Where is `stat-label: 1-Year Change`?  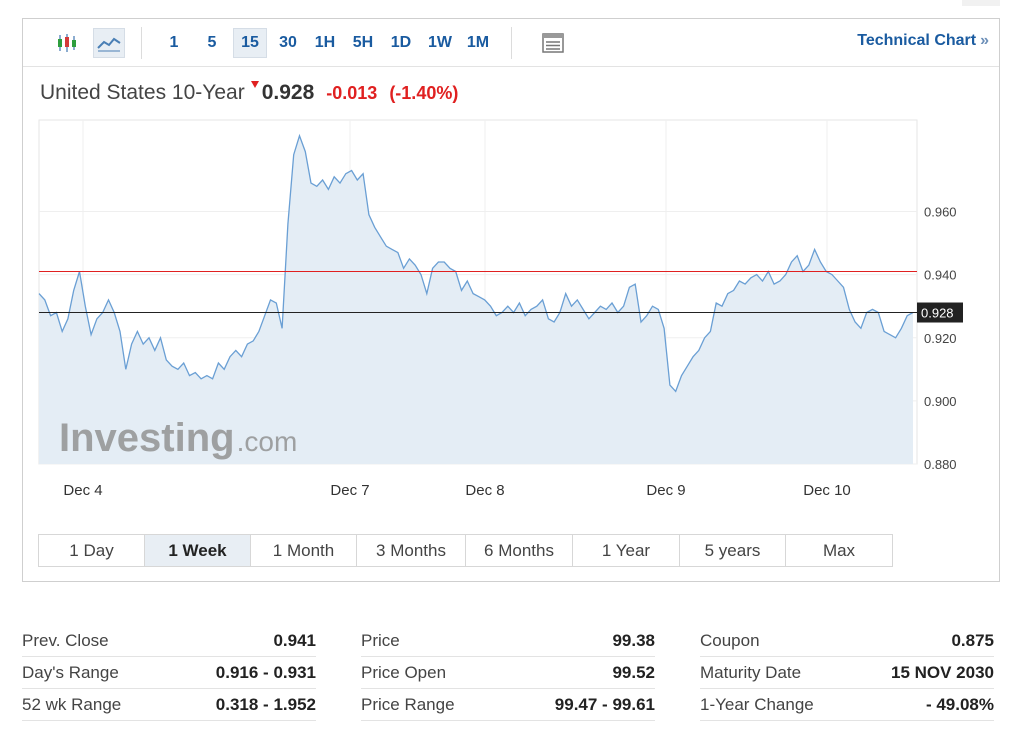 stat-label: 1-Year Change is located at coordinates (757, 704).